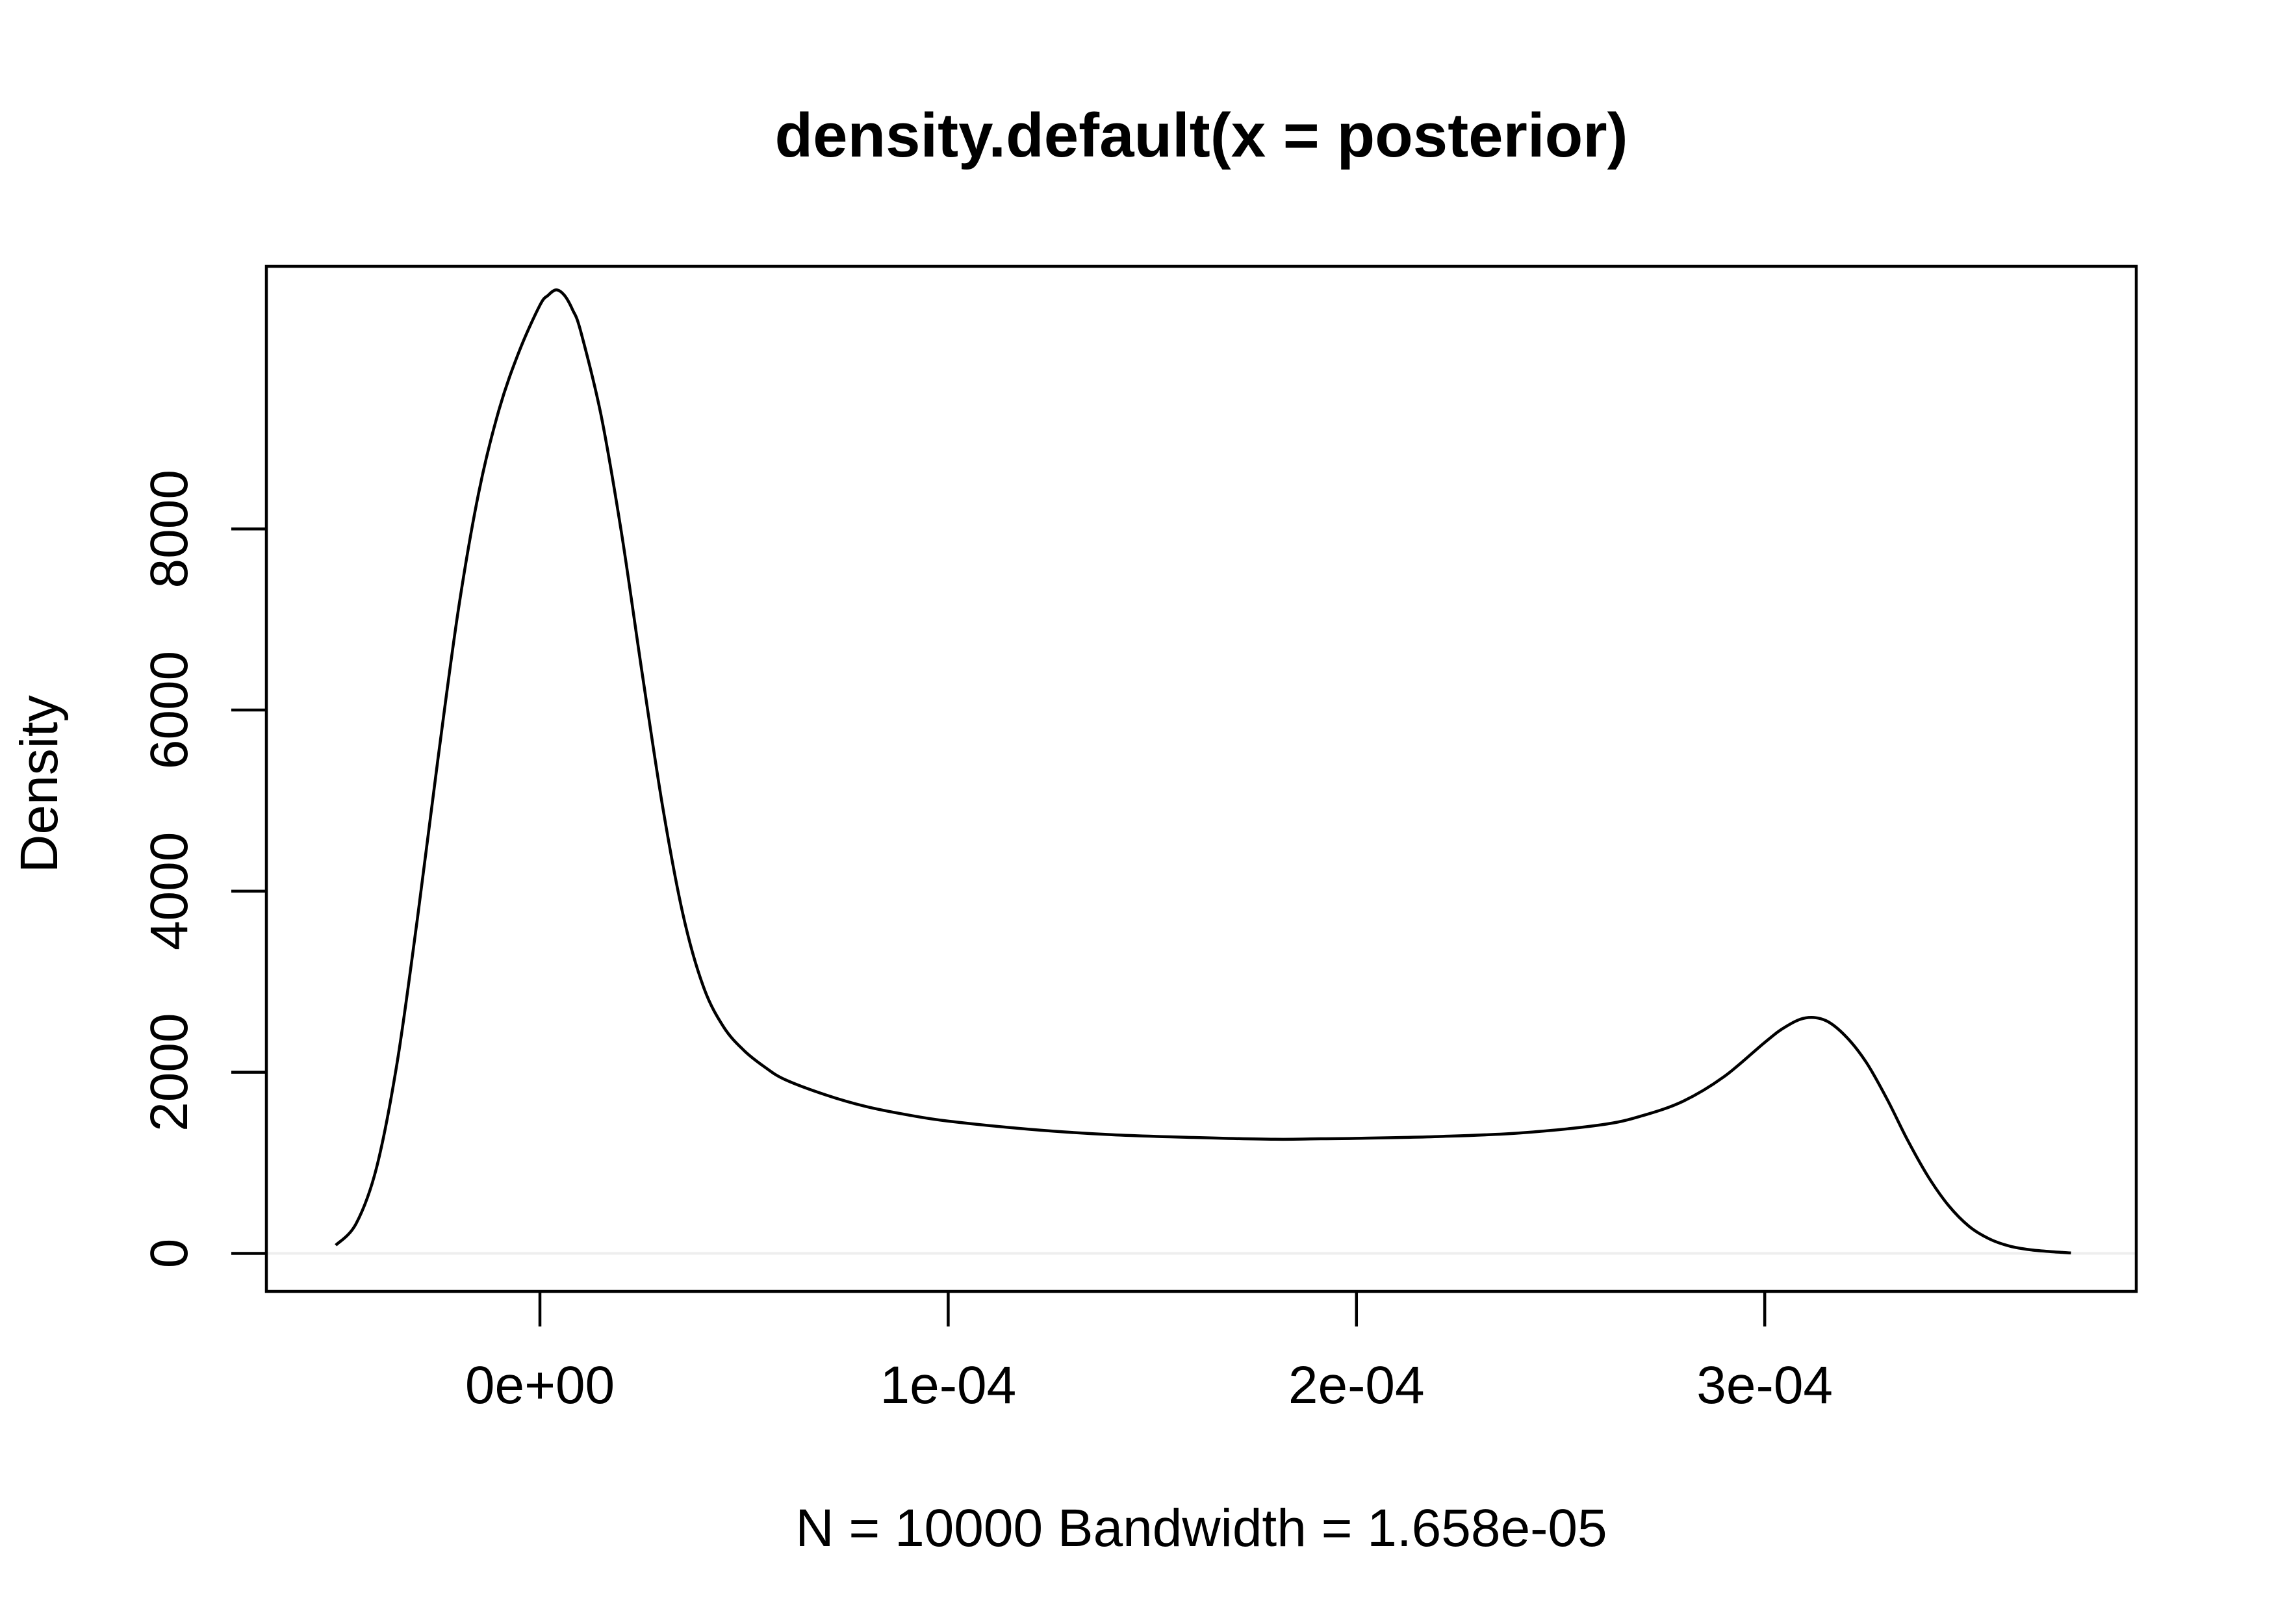  I want to click on x-tick-label: 1e-04, so click(948, 1385).